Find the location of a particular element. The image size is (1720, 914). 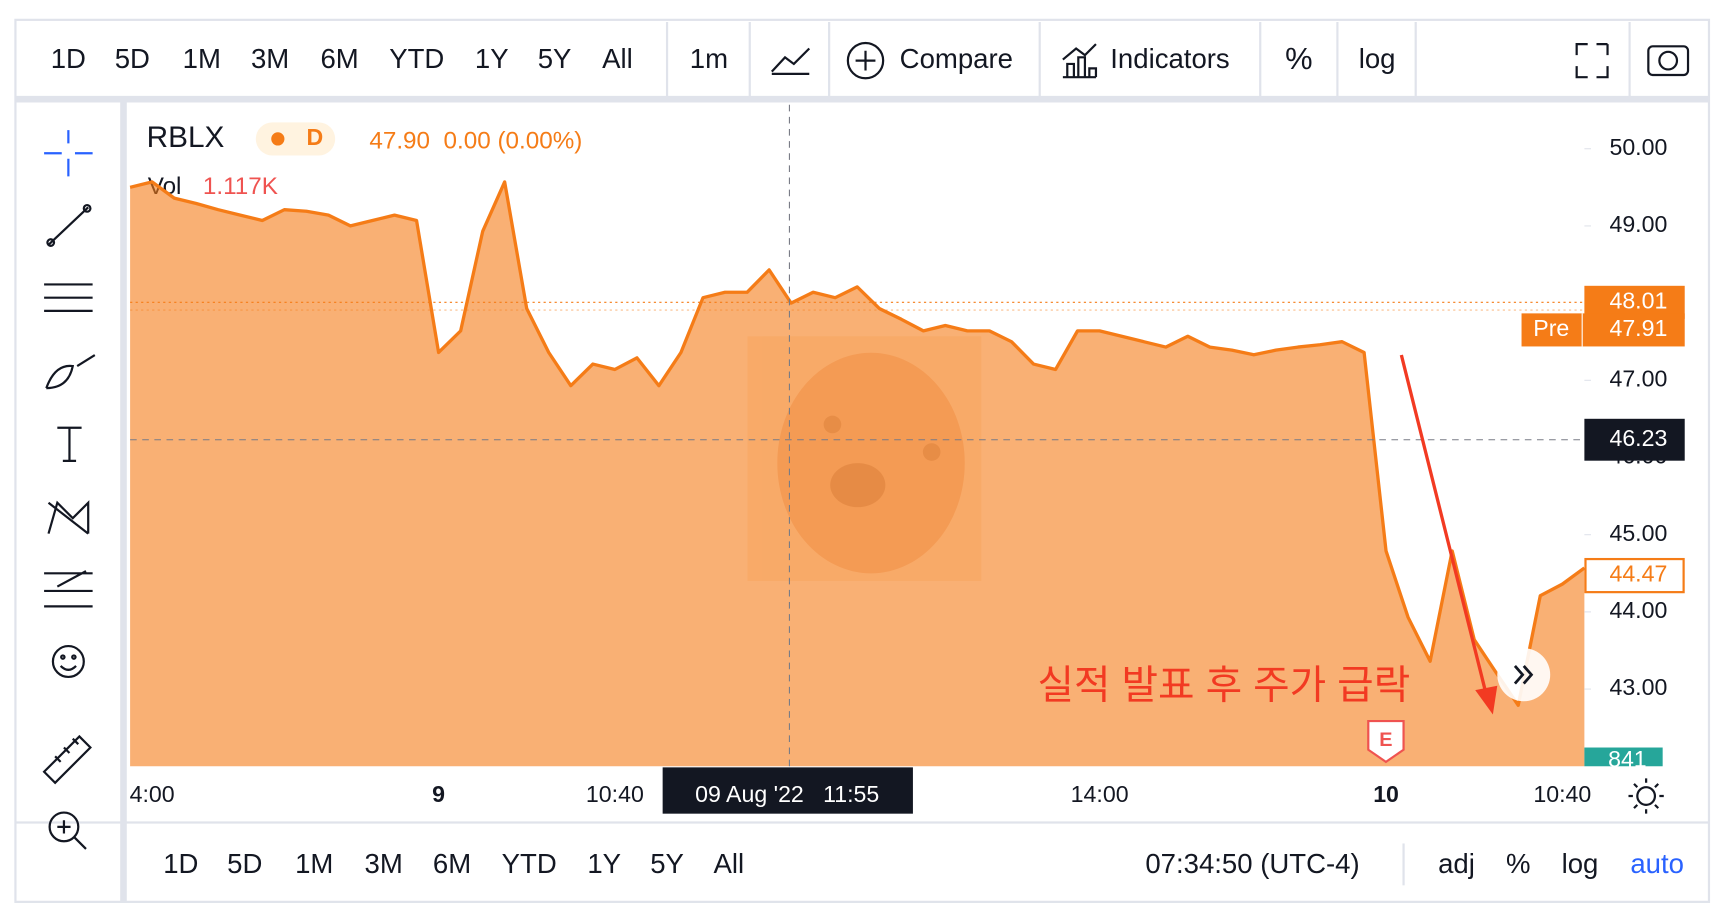

earnings-badge is located at coordinates (1386, 741).